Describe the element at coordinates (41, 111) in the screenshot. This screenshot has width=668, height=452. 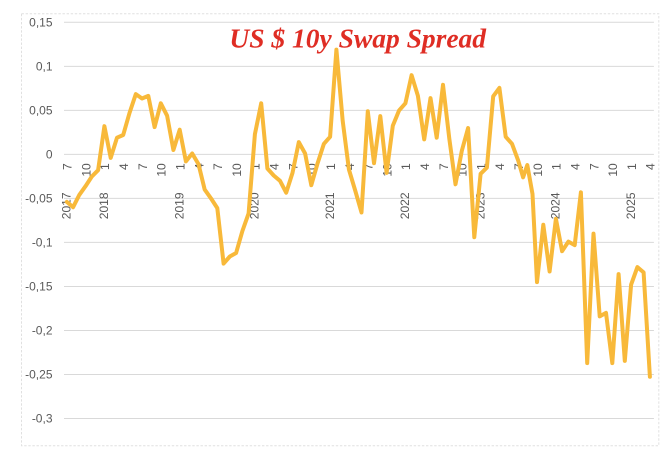
I see `svg-text: 0,05` at that location.